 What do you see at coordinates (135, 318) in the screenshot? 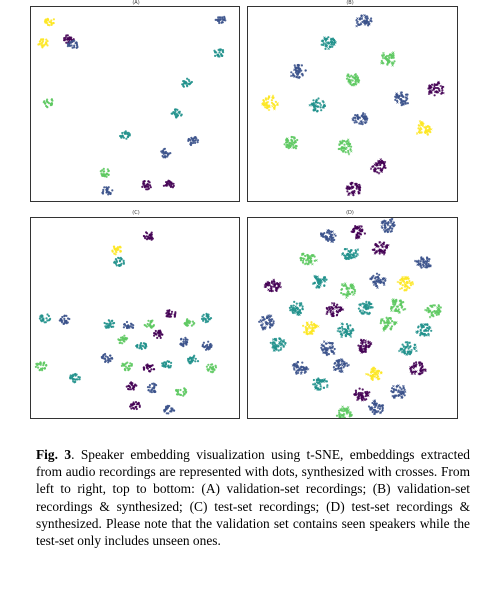
I see `scatter-panel-c` at bounding box center [135, 318].